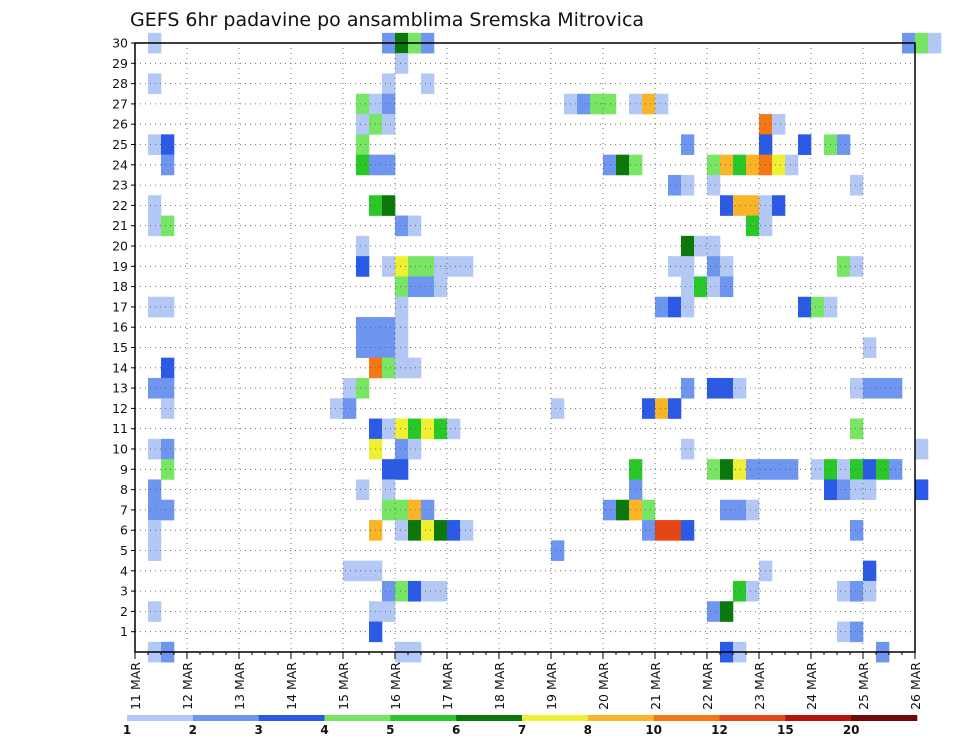 The height and width of the screenshot is (742, 960). I want to click on y-tick-label: 10, so click(120, 449).